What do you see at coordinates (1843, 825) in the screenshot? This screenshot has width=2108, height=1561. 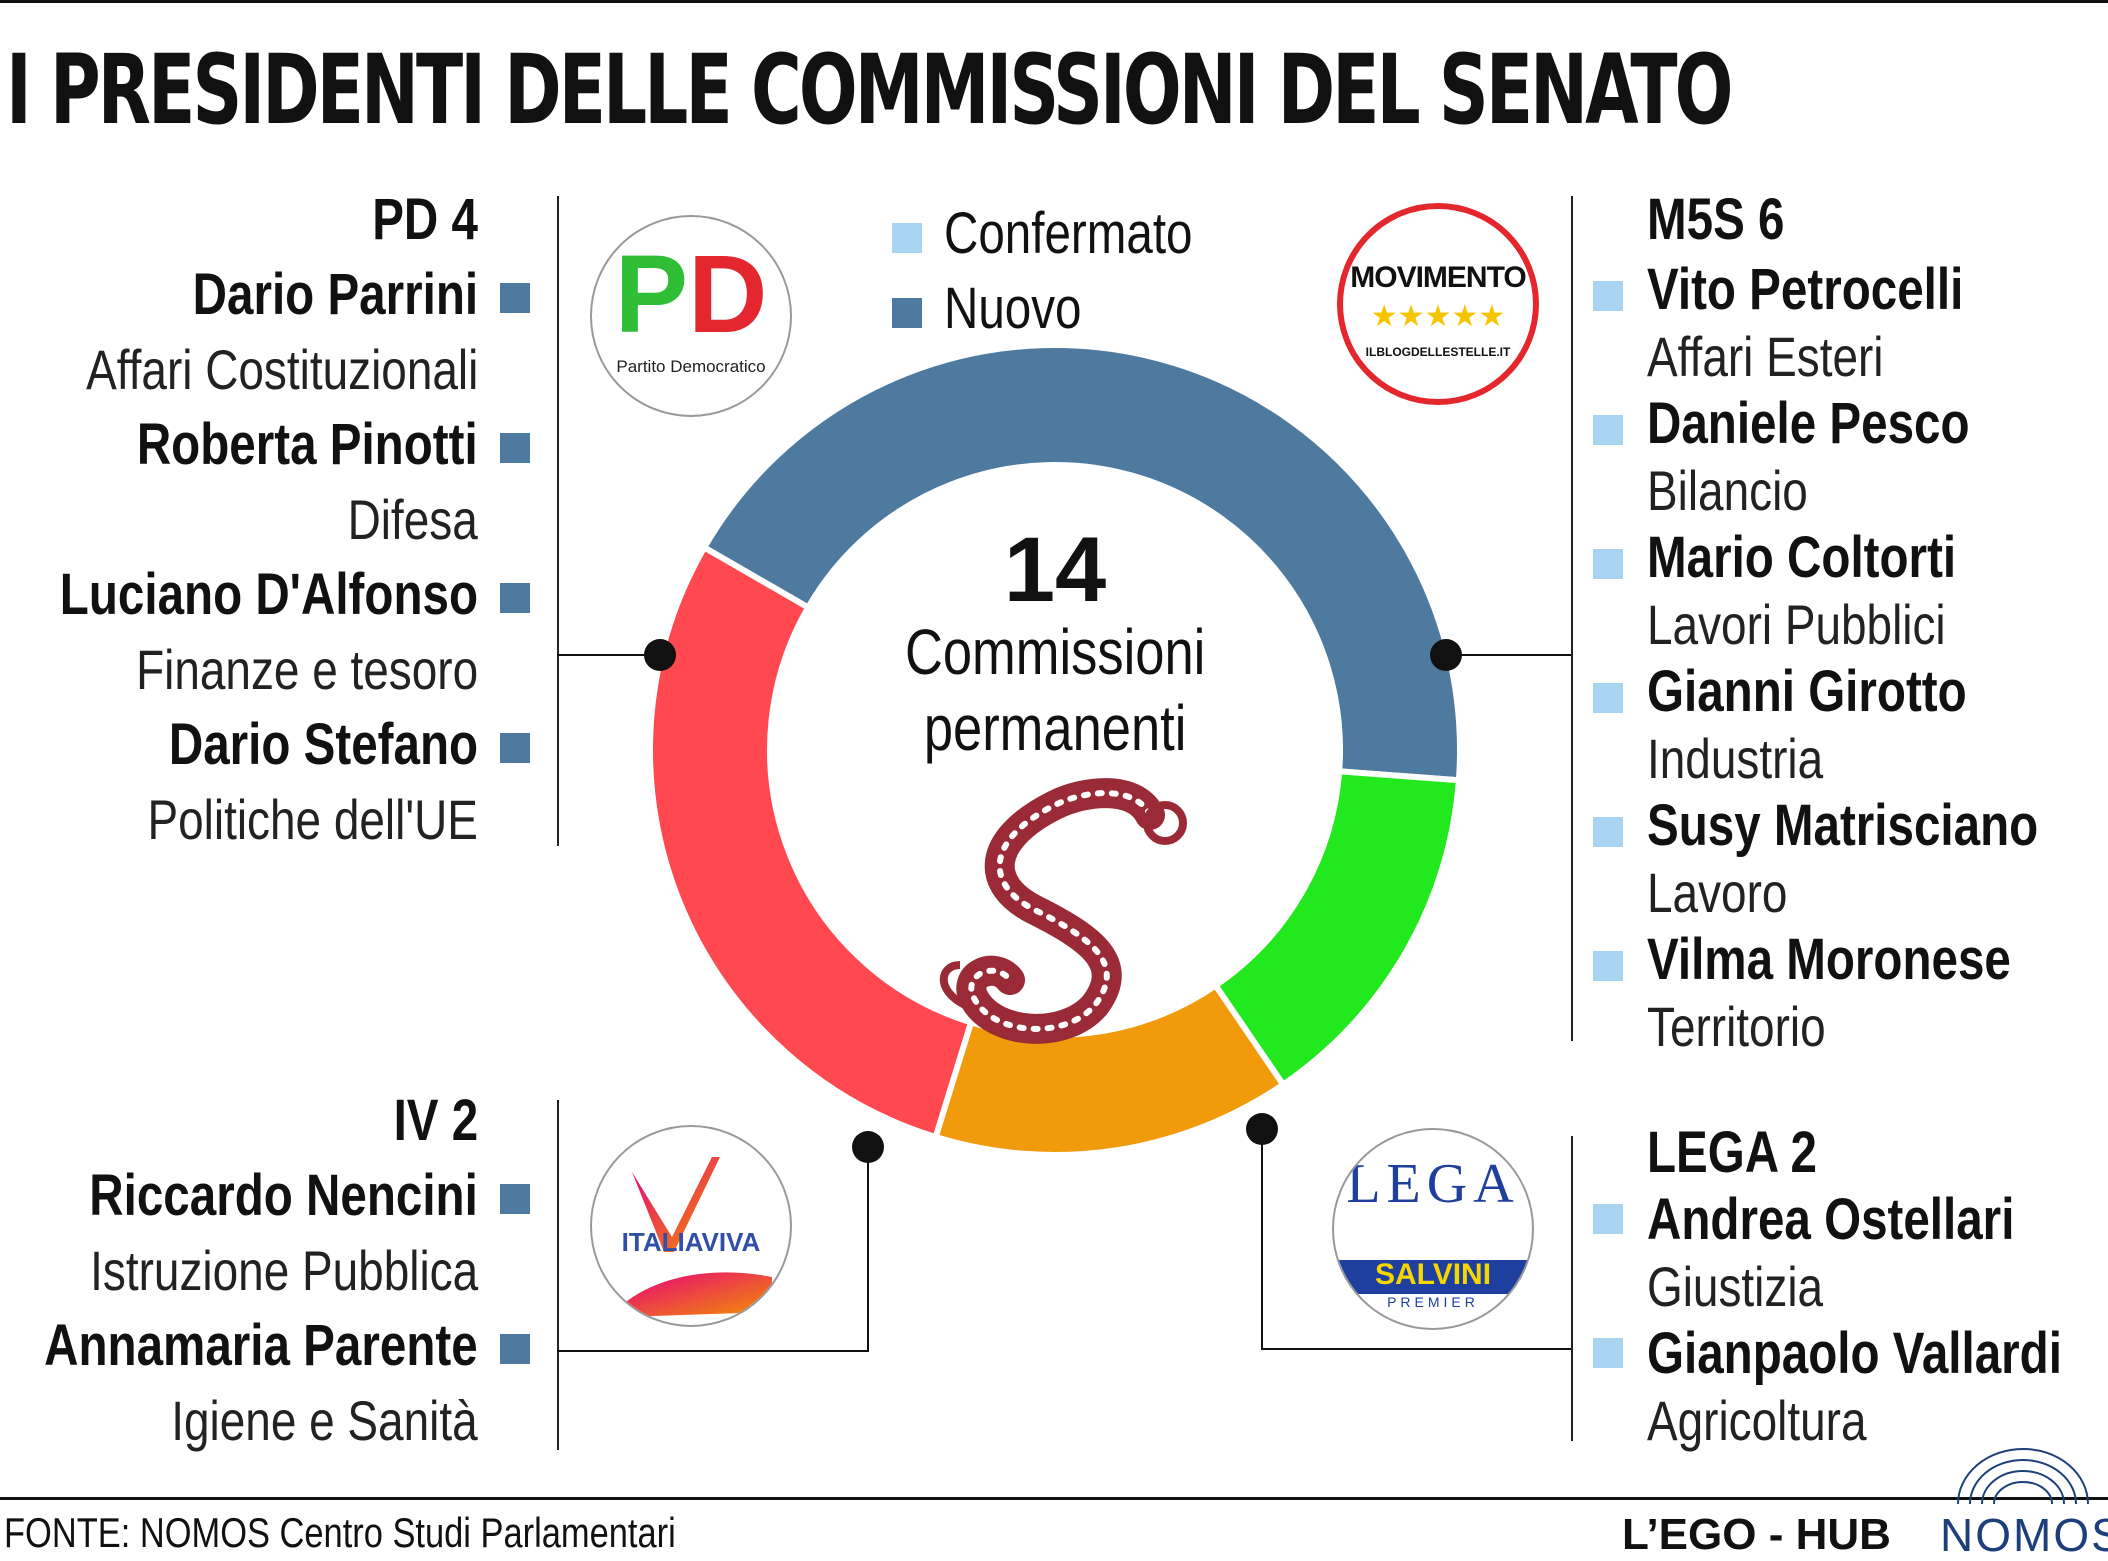 I see `member-name: Susy Matrisciano` at bounding box center [1843, 825].